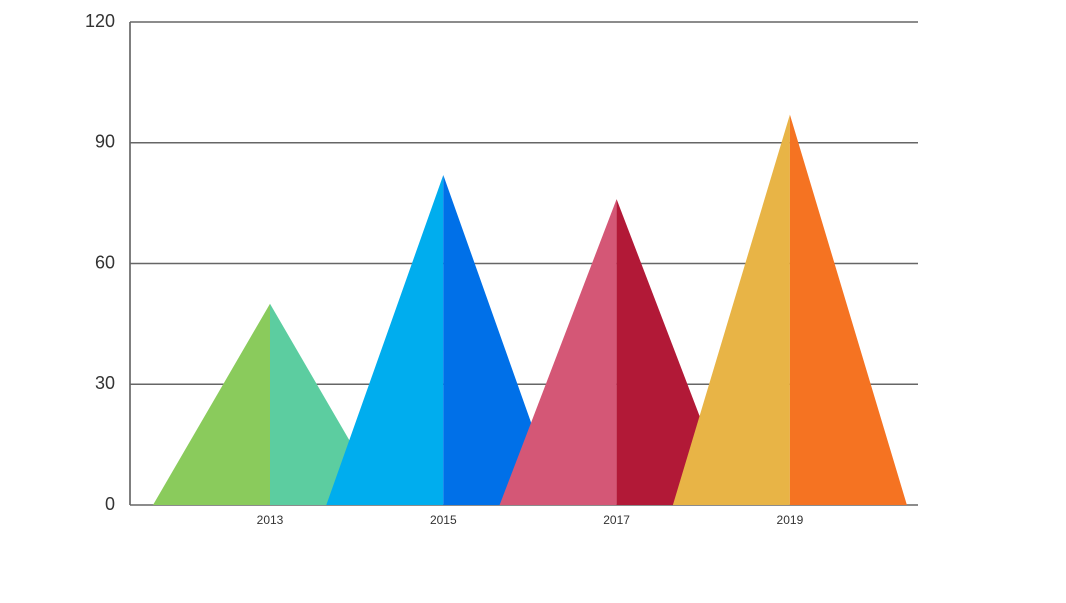 This screenshot has width=1066, height=603. Describe the element at coordinates (790, 520) in the screenshot. I see `x-tick-label: 2019` at that location.